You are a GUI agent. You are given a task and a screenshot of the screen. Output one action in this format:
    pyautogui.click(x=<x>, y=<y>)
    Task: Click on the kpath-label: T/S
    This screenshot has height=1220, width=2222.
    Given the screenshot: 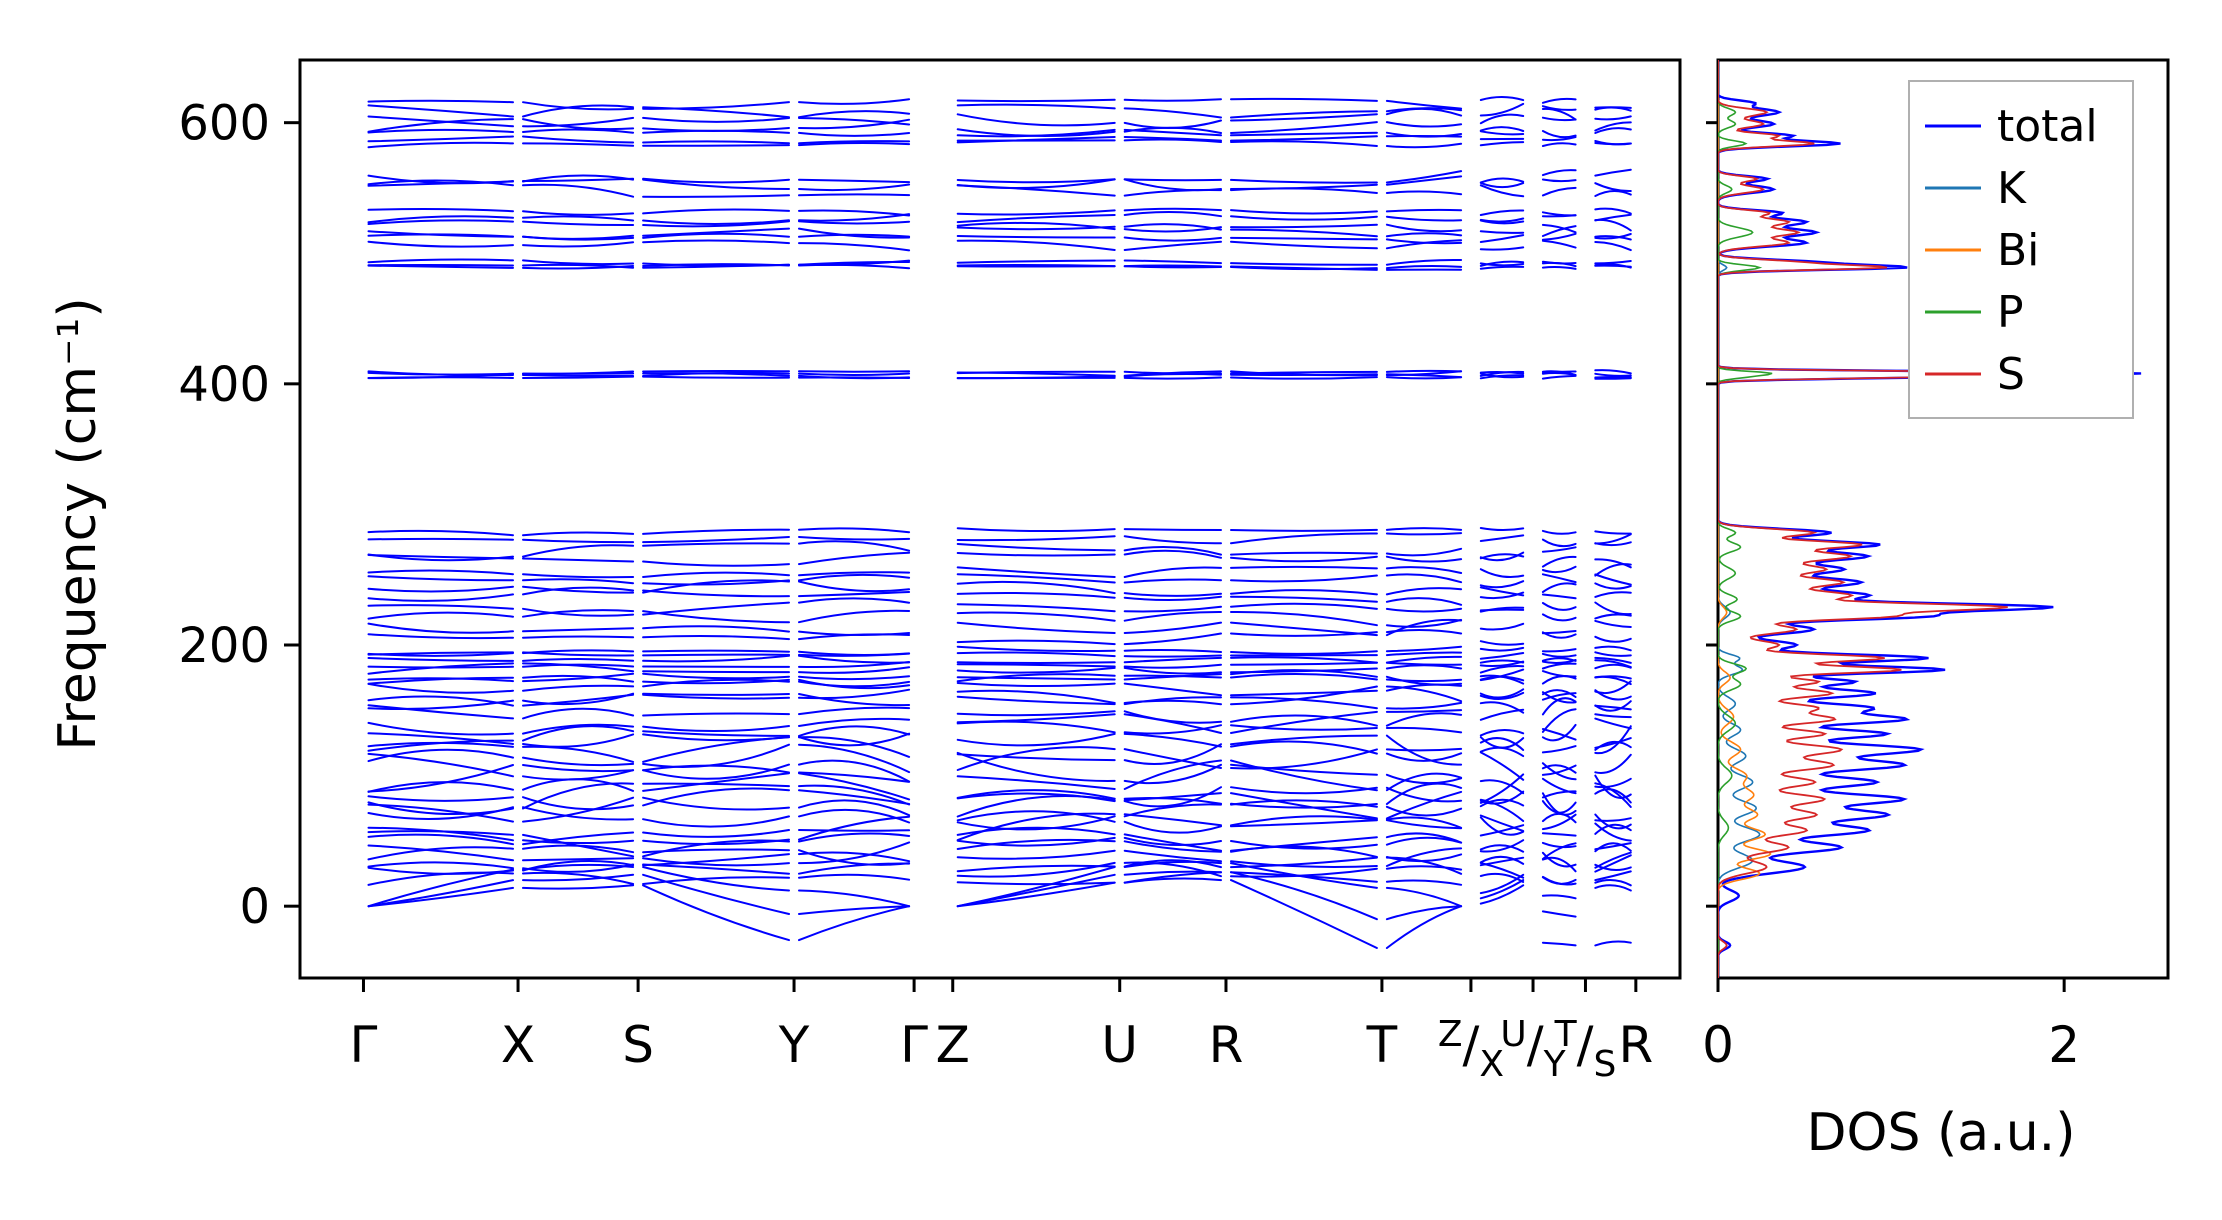 What is the action you would take?
    pyautogui.click(x=1585, y=1049)
    